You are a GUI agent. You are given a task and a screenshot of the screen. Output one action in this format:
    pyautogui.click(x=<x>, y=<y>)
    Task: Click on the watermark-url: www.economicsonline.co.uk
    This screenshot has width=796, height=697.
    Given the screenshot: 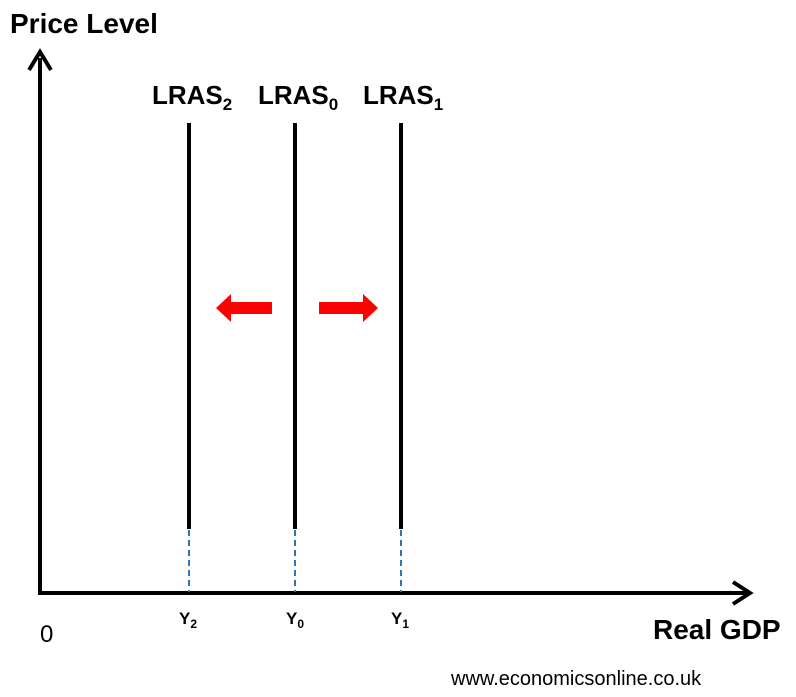 What is the action you would take?
    pyautogui.click(x=576, y=679)
    